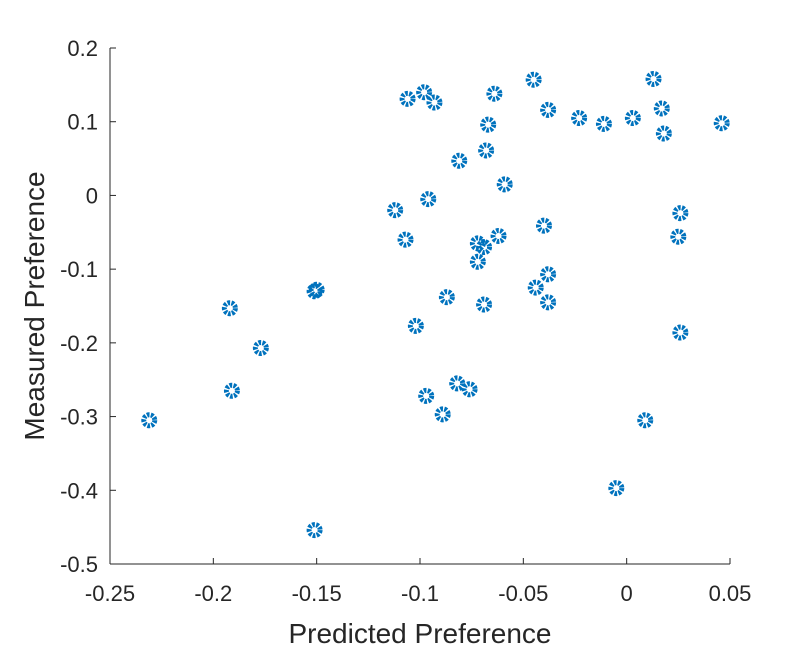 The height and width of the screenshot is (652, 806). What do you see at coordinates (79, 490) in the screenshot?
I see `y-tick-label: -0.4` at bounding box center [79, 490].